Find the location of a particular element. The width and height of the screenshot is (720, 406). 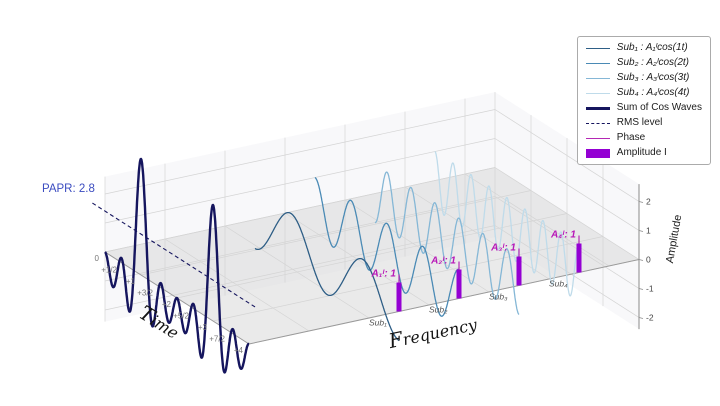

legend-swatch-rms is located at coordinates (597, 123).